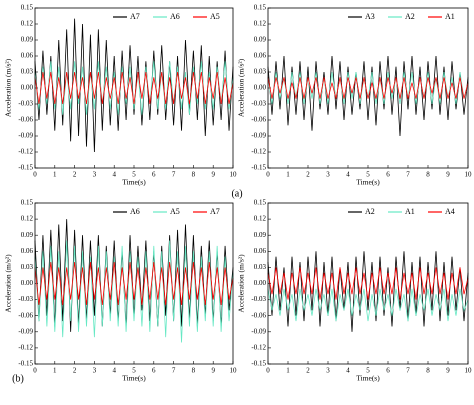 Image resolution: width=474 pixels, height=405 pixels. What do you see at coordinates (175, 211) in the screenshot?
I see `legend-label: A5` at bounding box center [175, 211].